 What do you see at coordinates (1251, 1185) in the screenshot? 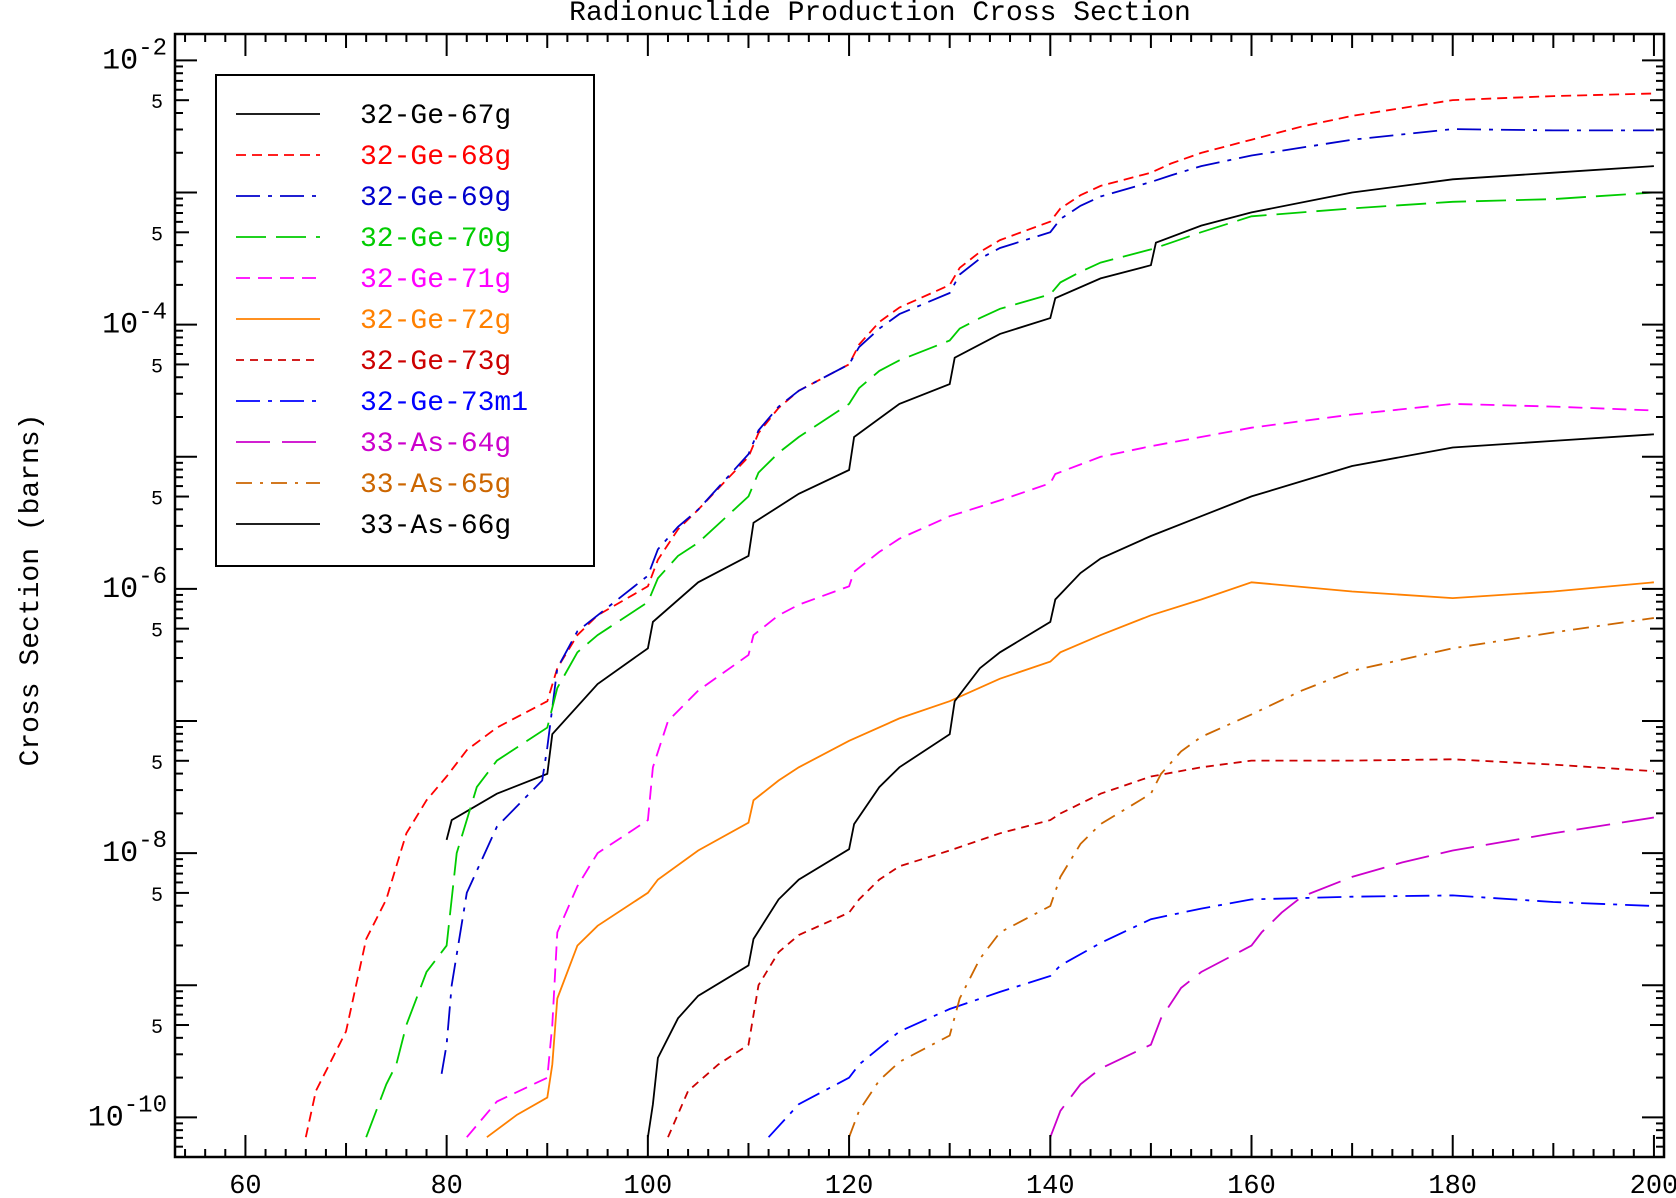
I see `x-tick-label: 160` at bounding box center [1251, 1185].